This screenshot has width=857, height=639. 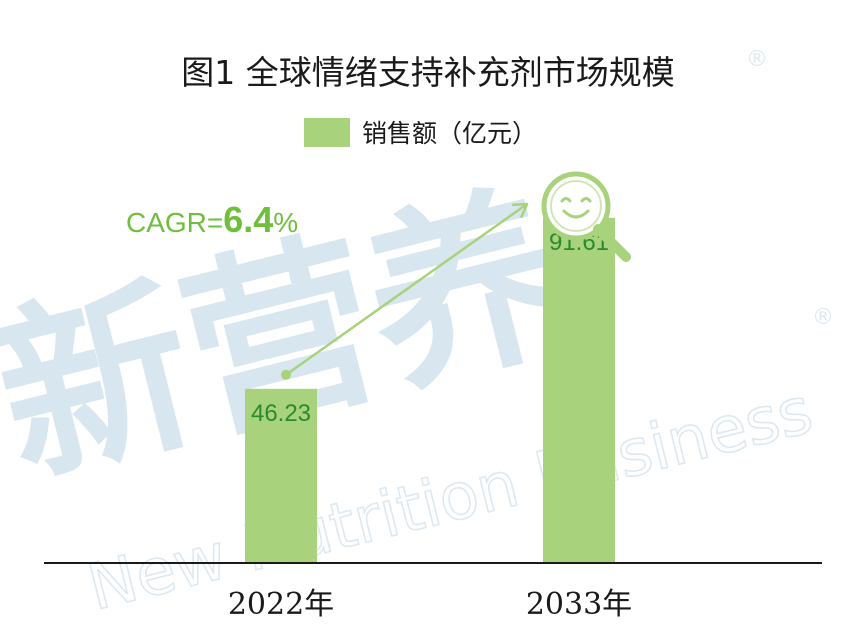 What do you see at coordinates (327, 132) in the screenshot?
I see `legend-swatch` at bounding box center [327, 132].